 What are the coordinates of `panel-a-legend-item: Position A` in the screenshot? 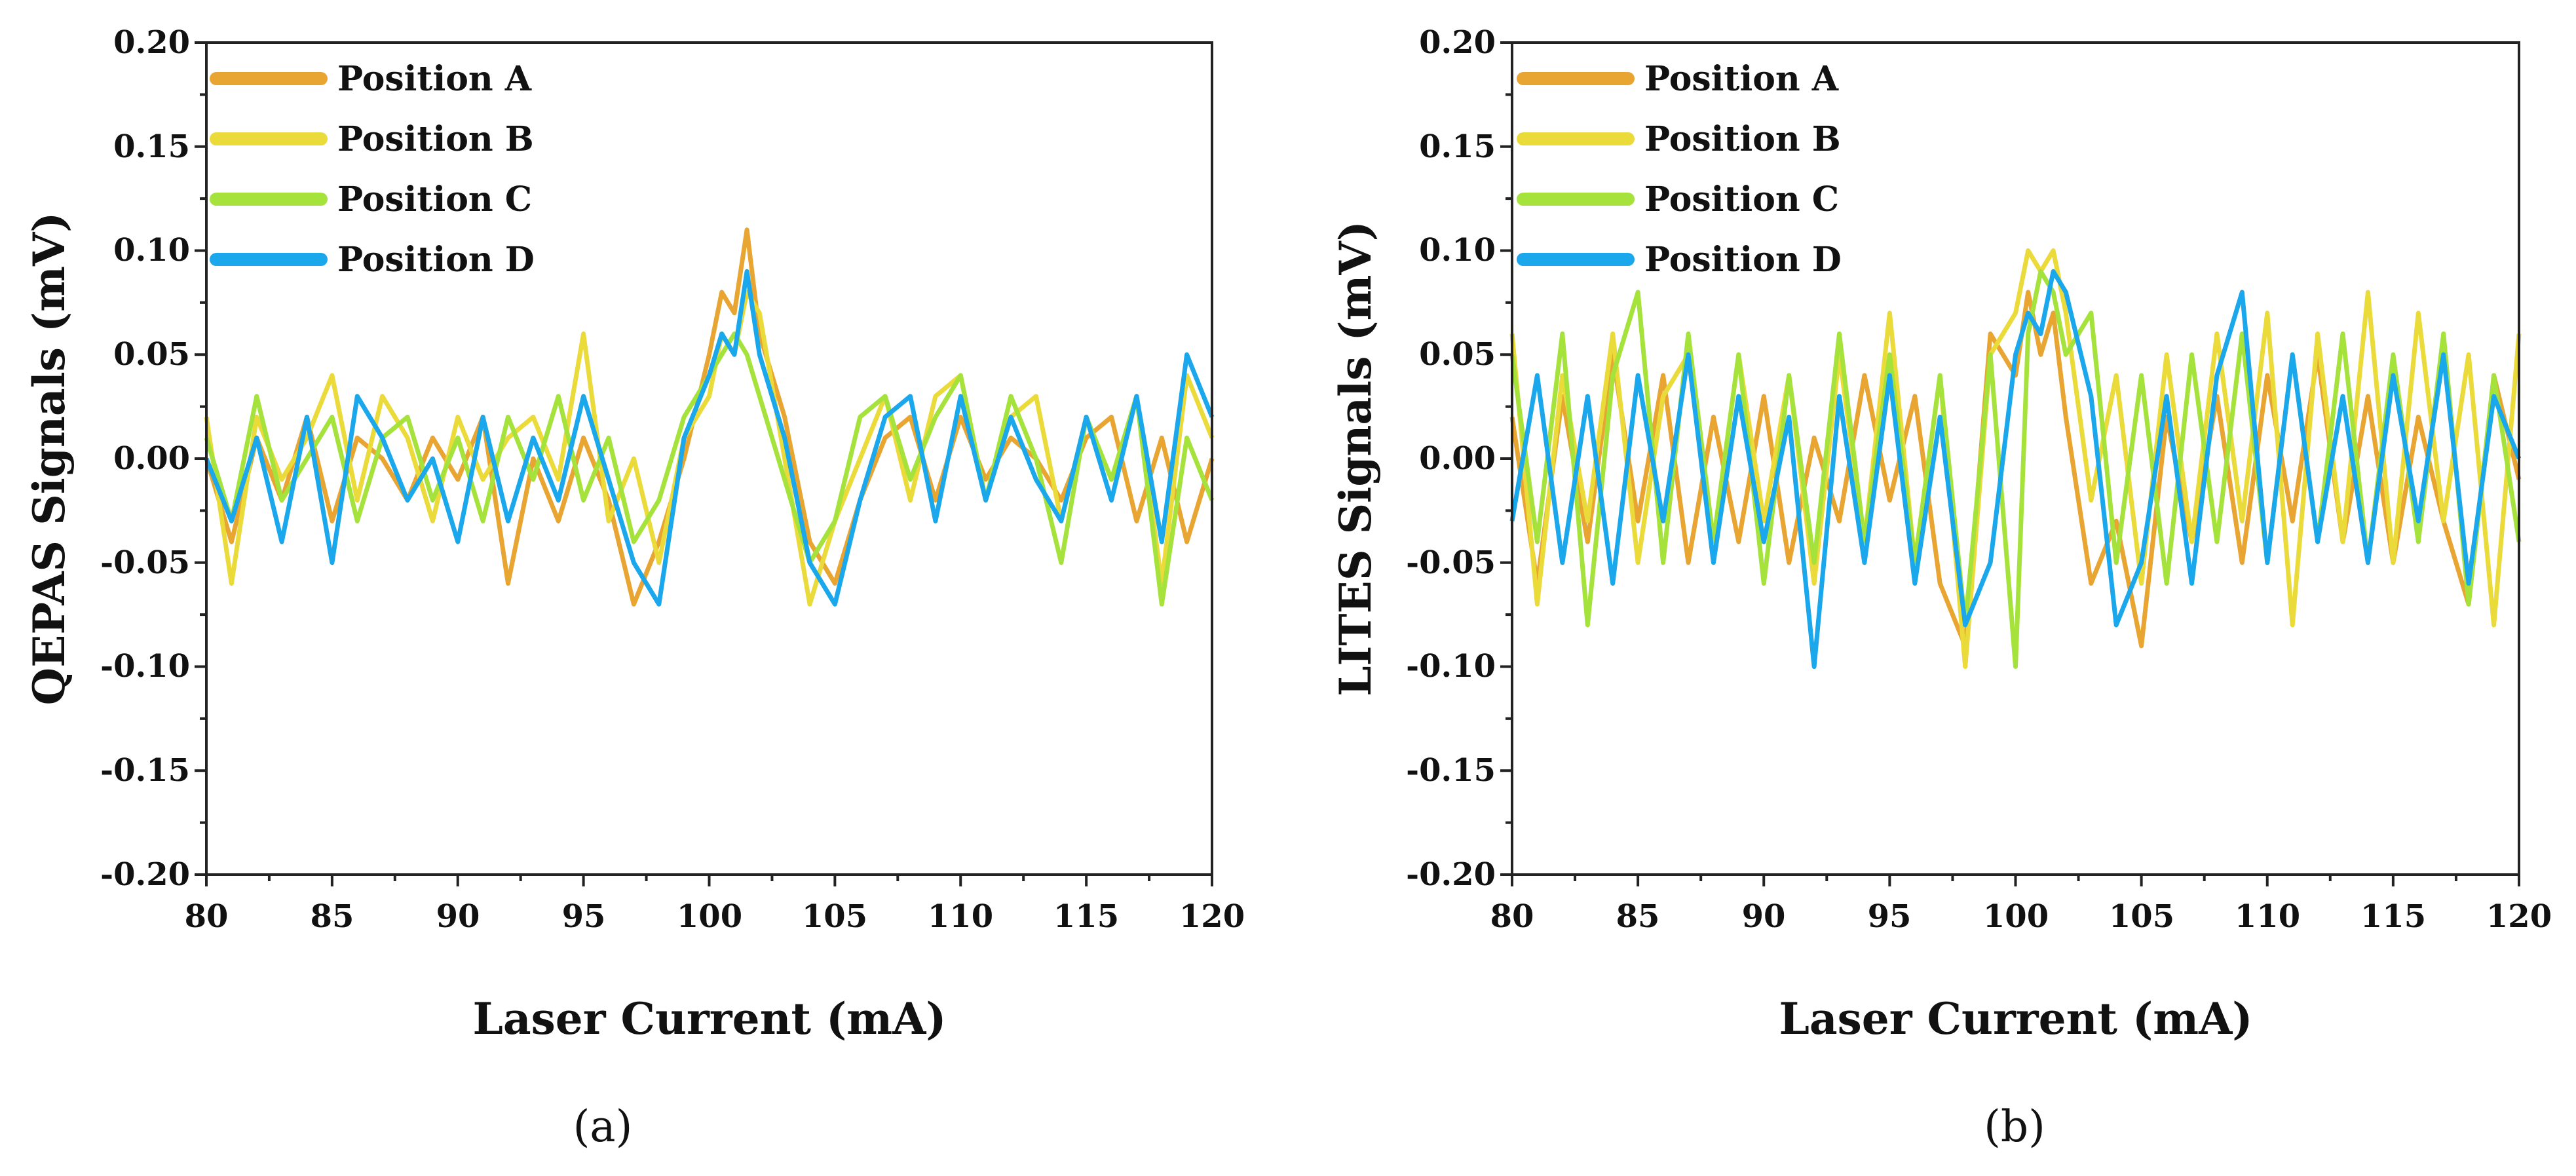 It's located at (371, 79).